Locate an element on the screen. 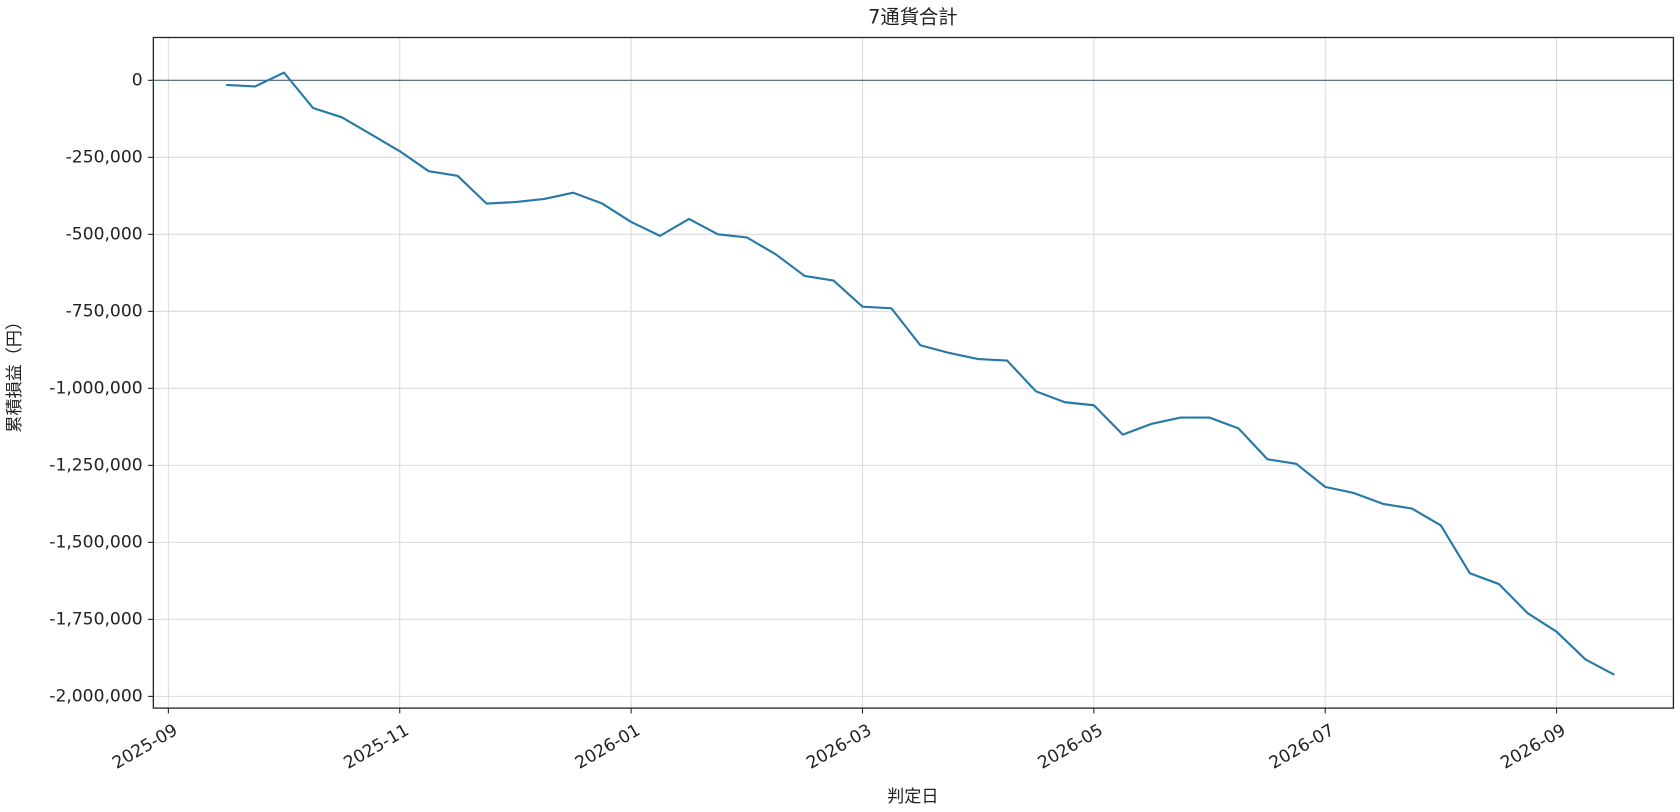 The height and width of the screenshot is (812, 1680). chart-title: 7通貨合計 is located at coordinates (912, 17).